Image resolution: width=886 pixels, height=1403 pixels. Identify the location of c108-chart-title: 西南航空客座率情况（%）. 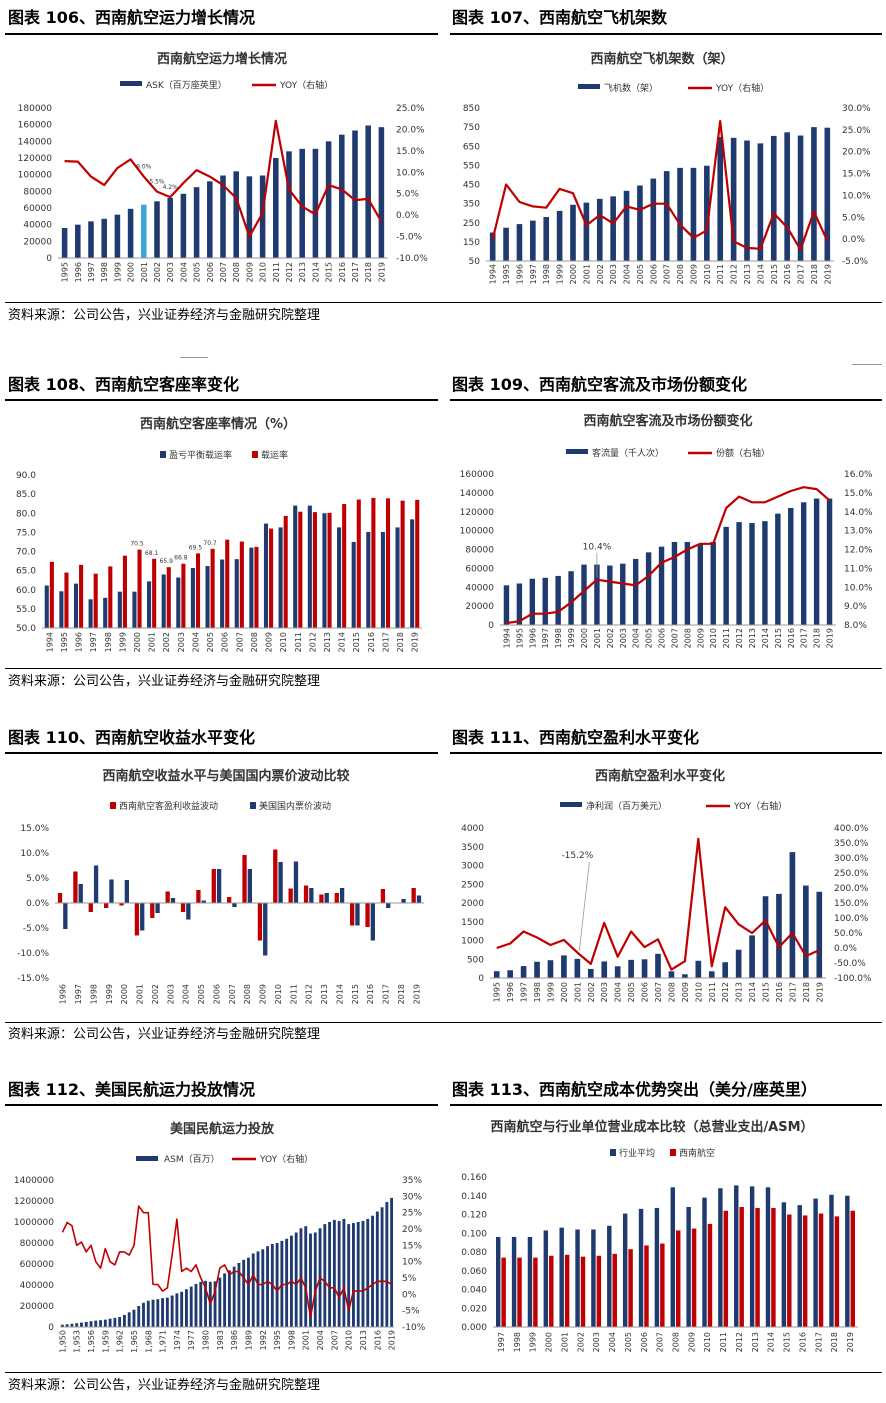
(218, 424).